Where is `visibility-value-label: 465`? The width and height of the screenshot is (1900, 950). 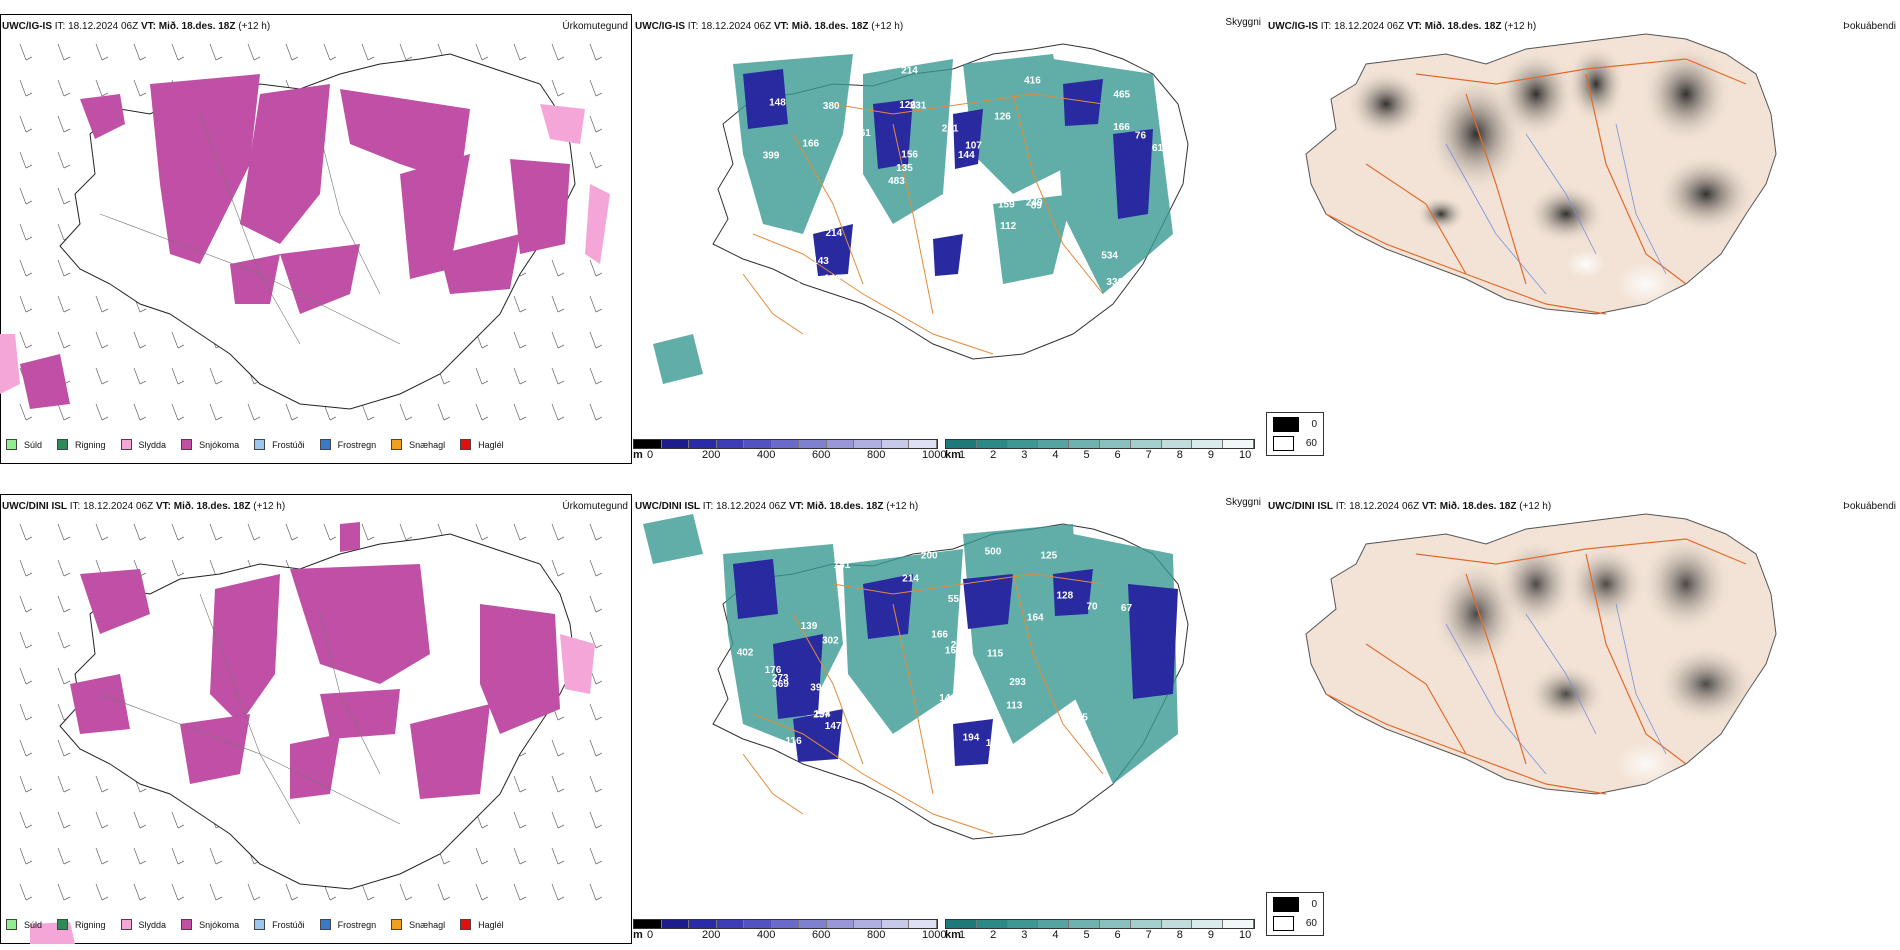 visibility-value-label: 465 is located at coordinates (1121, 94).